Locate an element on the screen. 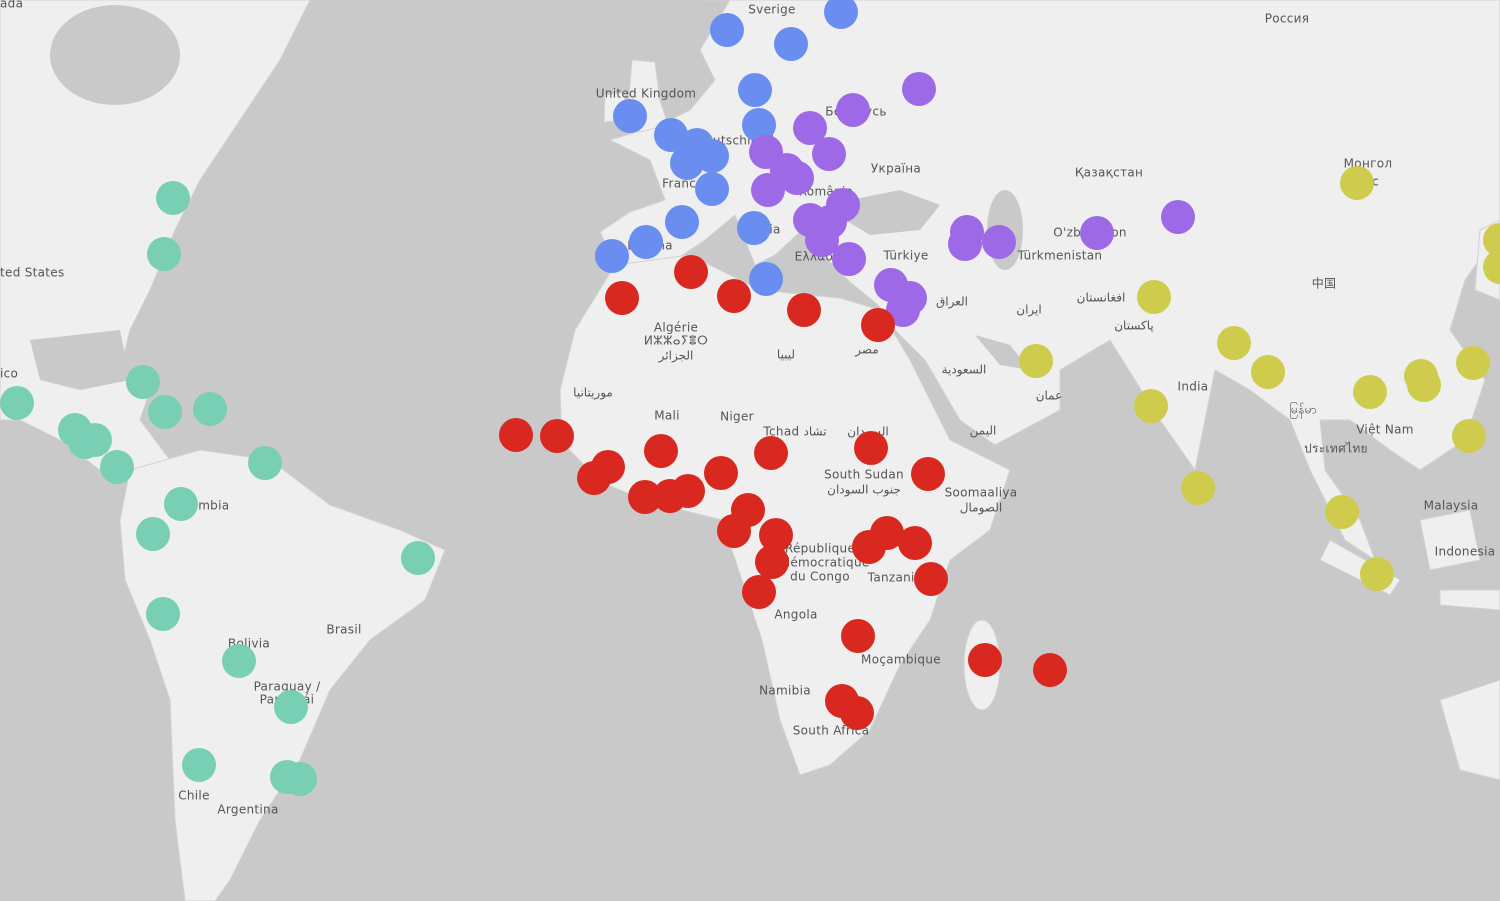  country-label: Türkiye is located at coordinates (905, 256).